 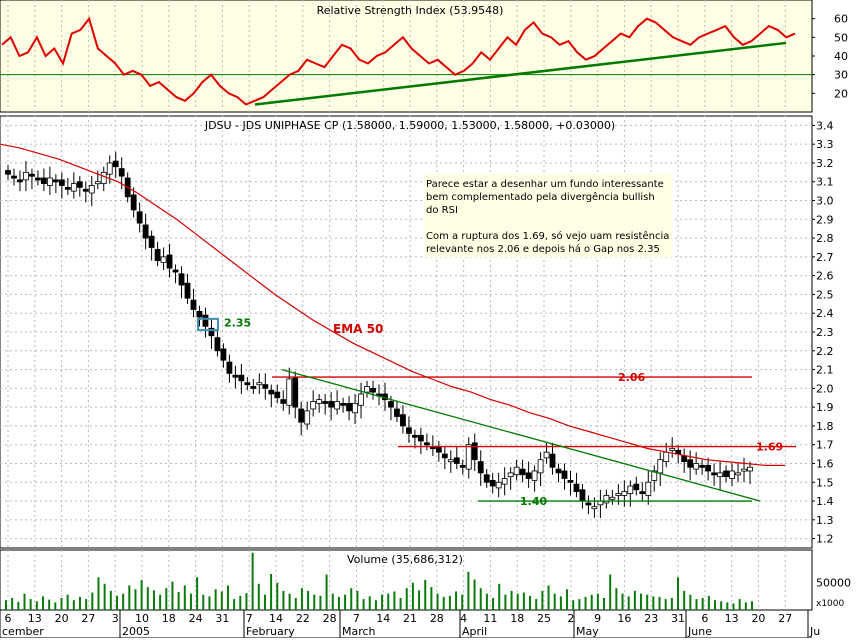 What do you see at coordinates (825, 501) in the screenshot?
I see `price-tick-label: 1.4` at bounding box center [825, 501].